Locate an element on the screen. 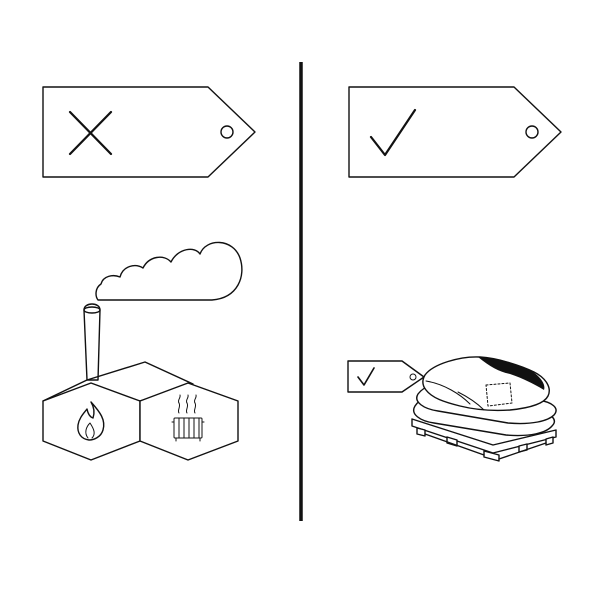 The width and height of the screenshot is (600, 600). cross-icon is located at coordinates (90, 133).